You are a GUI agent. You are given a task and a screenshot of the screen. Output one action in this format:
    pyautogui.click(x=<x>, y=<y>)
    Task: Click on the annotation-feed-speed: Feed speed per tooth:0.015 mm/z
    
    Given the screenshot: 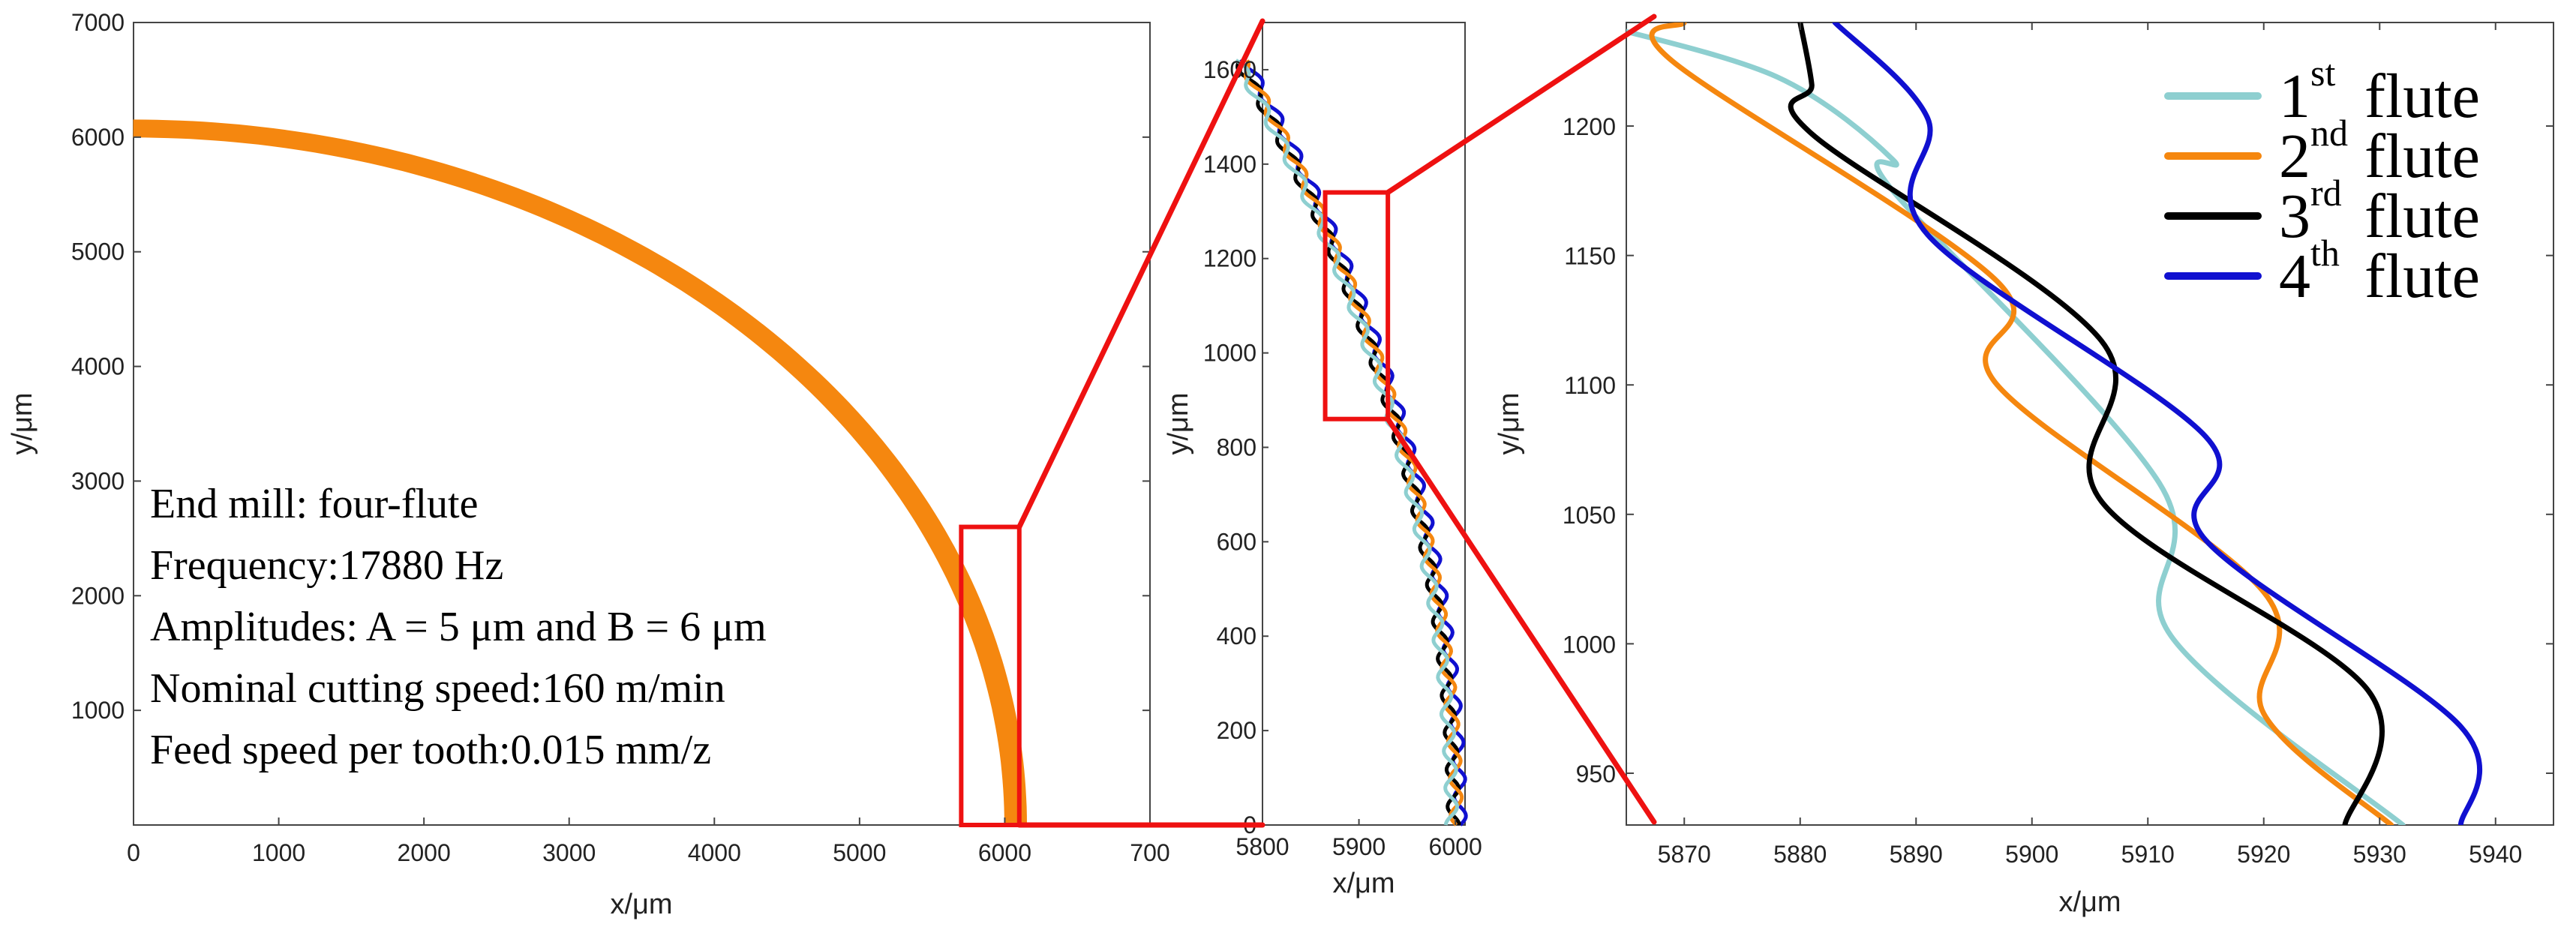 What is the action you would take?
    pyautogui.click(x=430, y=750)
    